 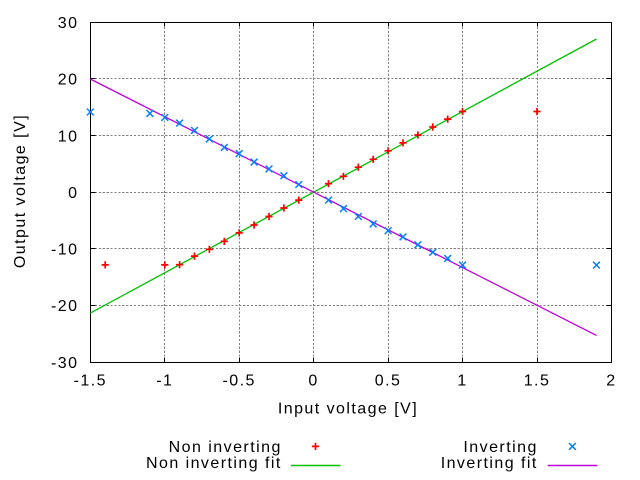 What do you see at coordinates (388, 380) in the screenshot?
I see `svg-text: 0.5` at bounding box center [388, 380].